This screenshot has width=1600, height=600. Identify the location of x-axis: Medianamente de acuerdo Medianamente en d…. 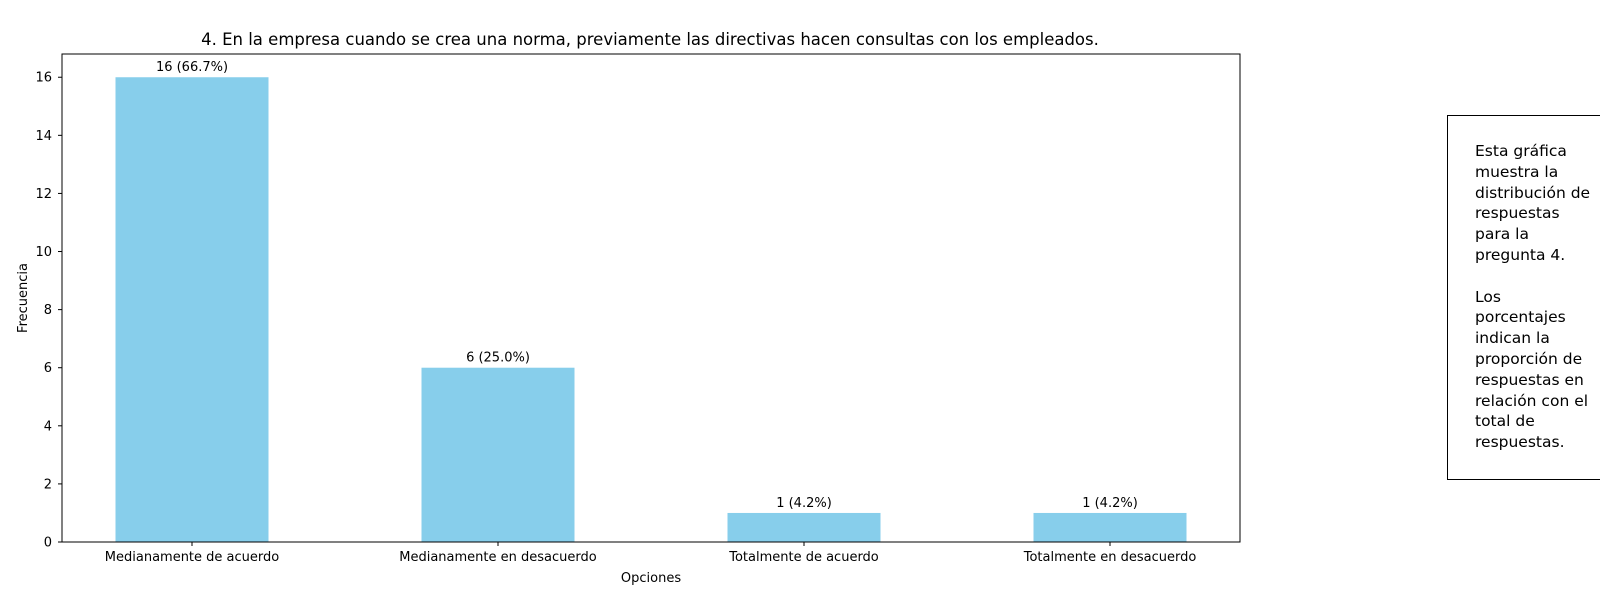
(651, 553).